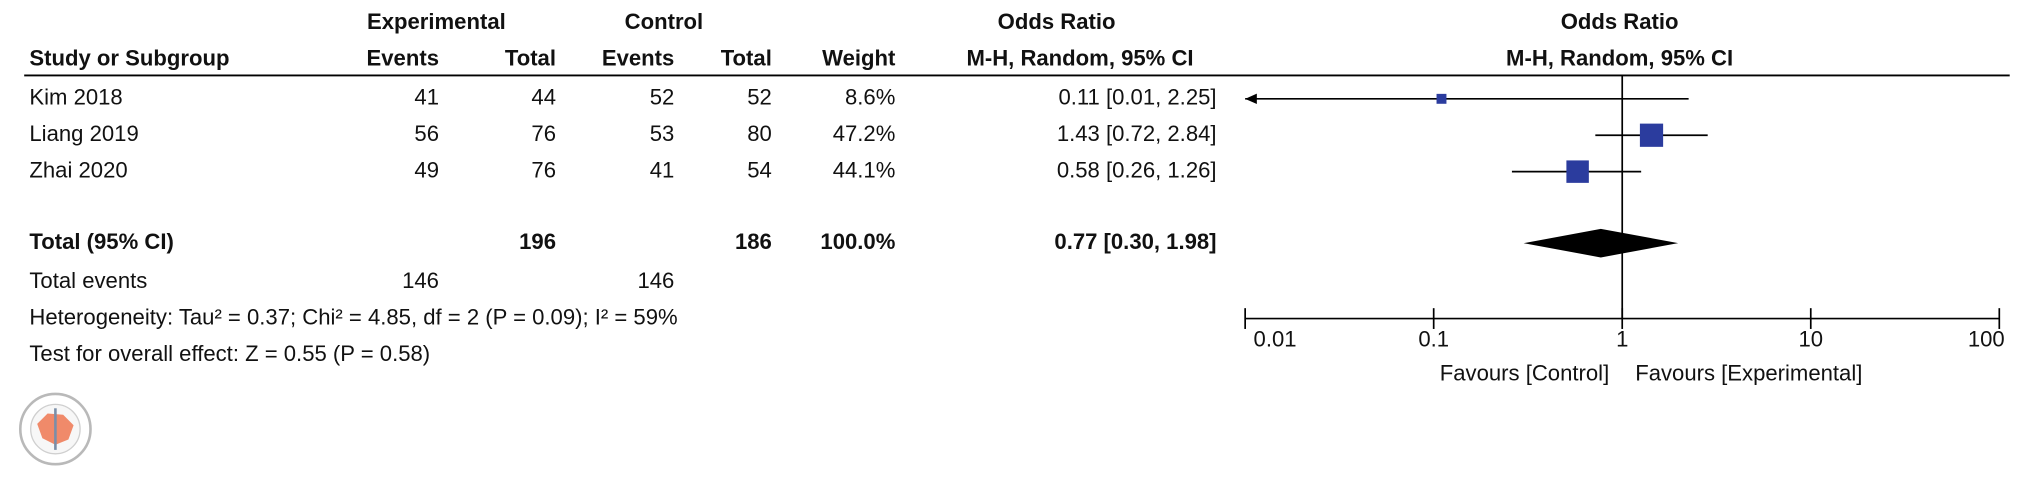  Describe the element at coordinates (759, 169) in the screenshot. I see `ctrl-total: 54` at that location.